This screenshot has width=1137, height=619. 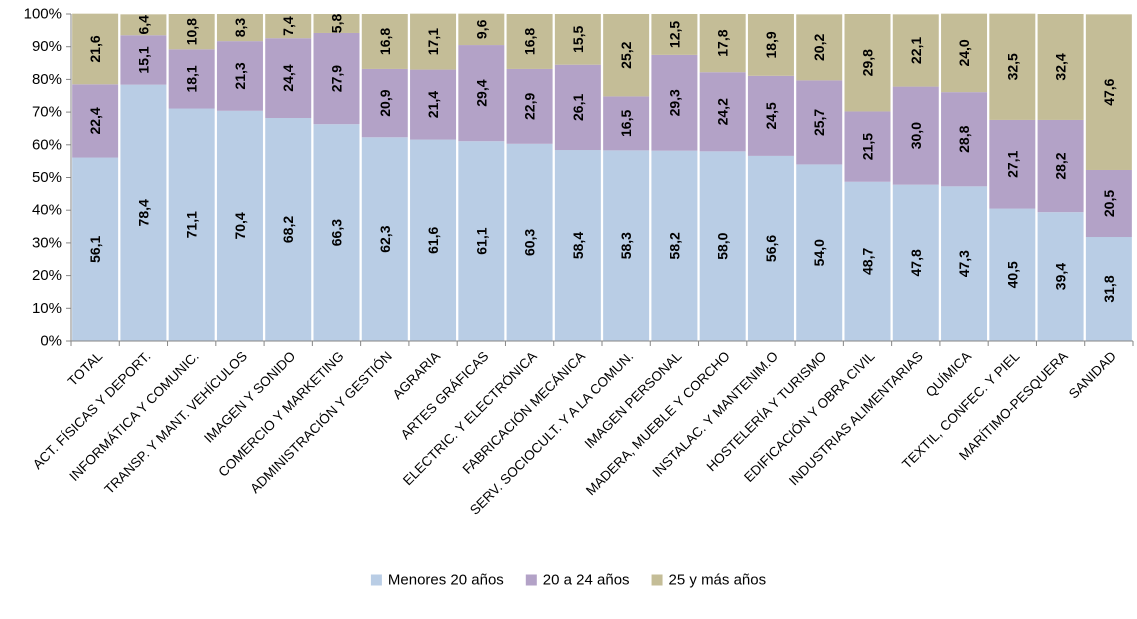 I want to click on data-label-25-y-mas-anos-textil-confec-y-piel: 32,5, so click(x=1012, y=66).